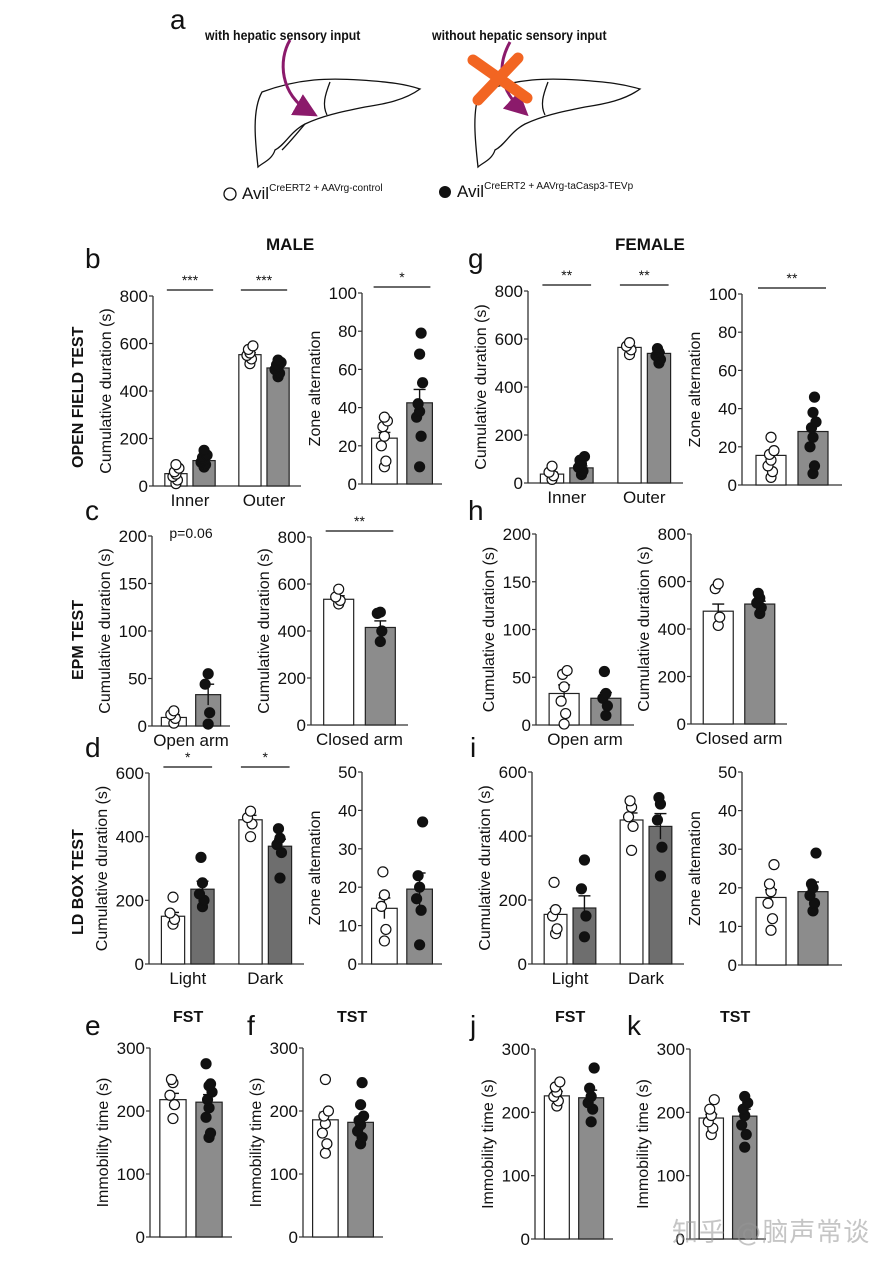 This screenshot has height=1265, width=887. I want to click on chart-g2: 0 20 40 60 80 100 Zone alternation **, so click(764, 382).